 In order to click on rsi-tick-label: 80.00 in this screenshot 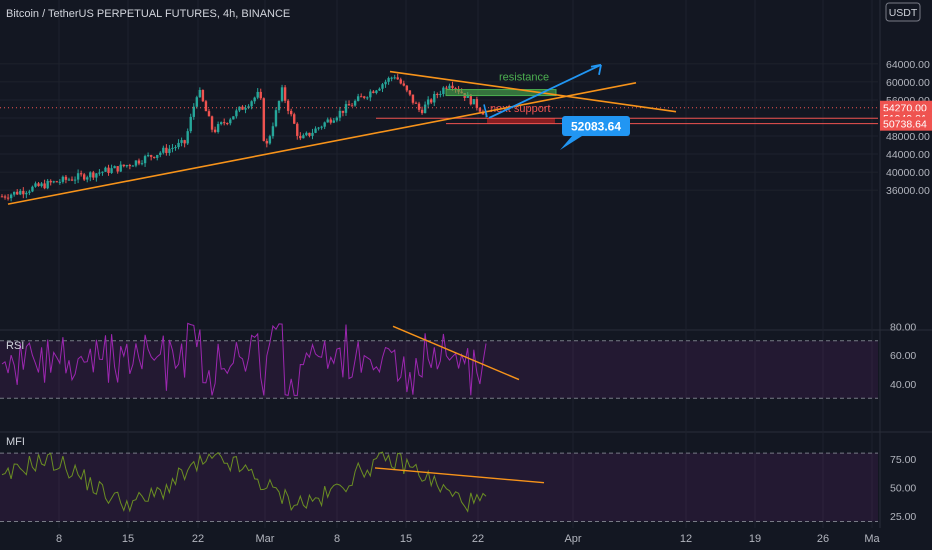, I will do `click(903, 327)`.